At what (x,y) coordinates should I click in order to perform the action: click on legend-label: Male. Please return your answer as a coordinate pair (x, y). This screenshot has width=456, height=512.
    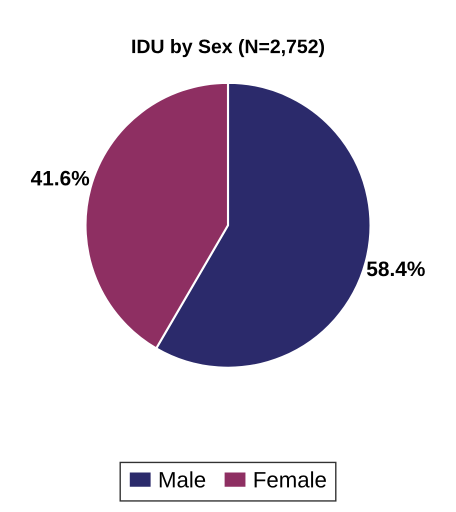
    Looking at the image, I should click on (183, 479).